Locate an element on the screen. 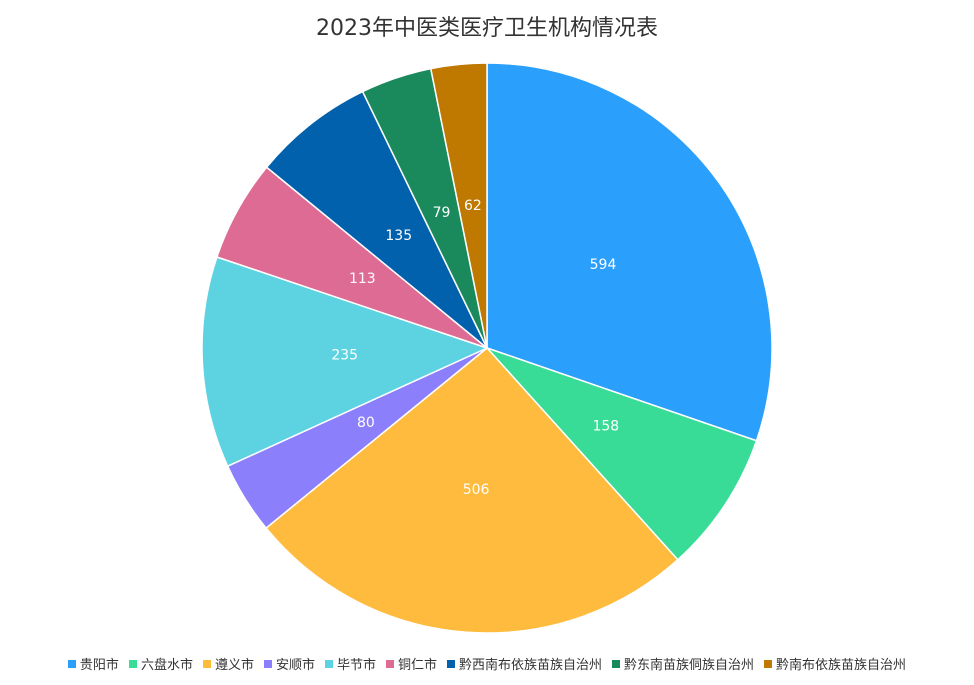  legend-item: 铜仁市 is located at coordinates (411, 663).